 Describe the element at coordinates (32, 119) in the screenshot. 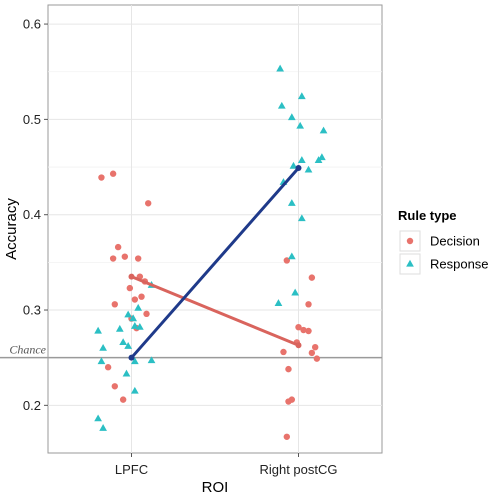

I see `y-tick-label: 0.5` at that location.